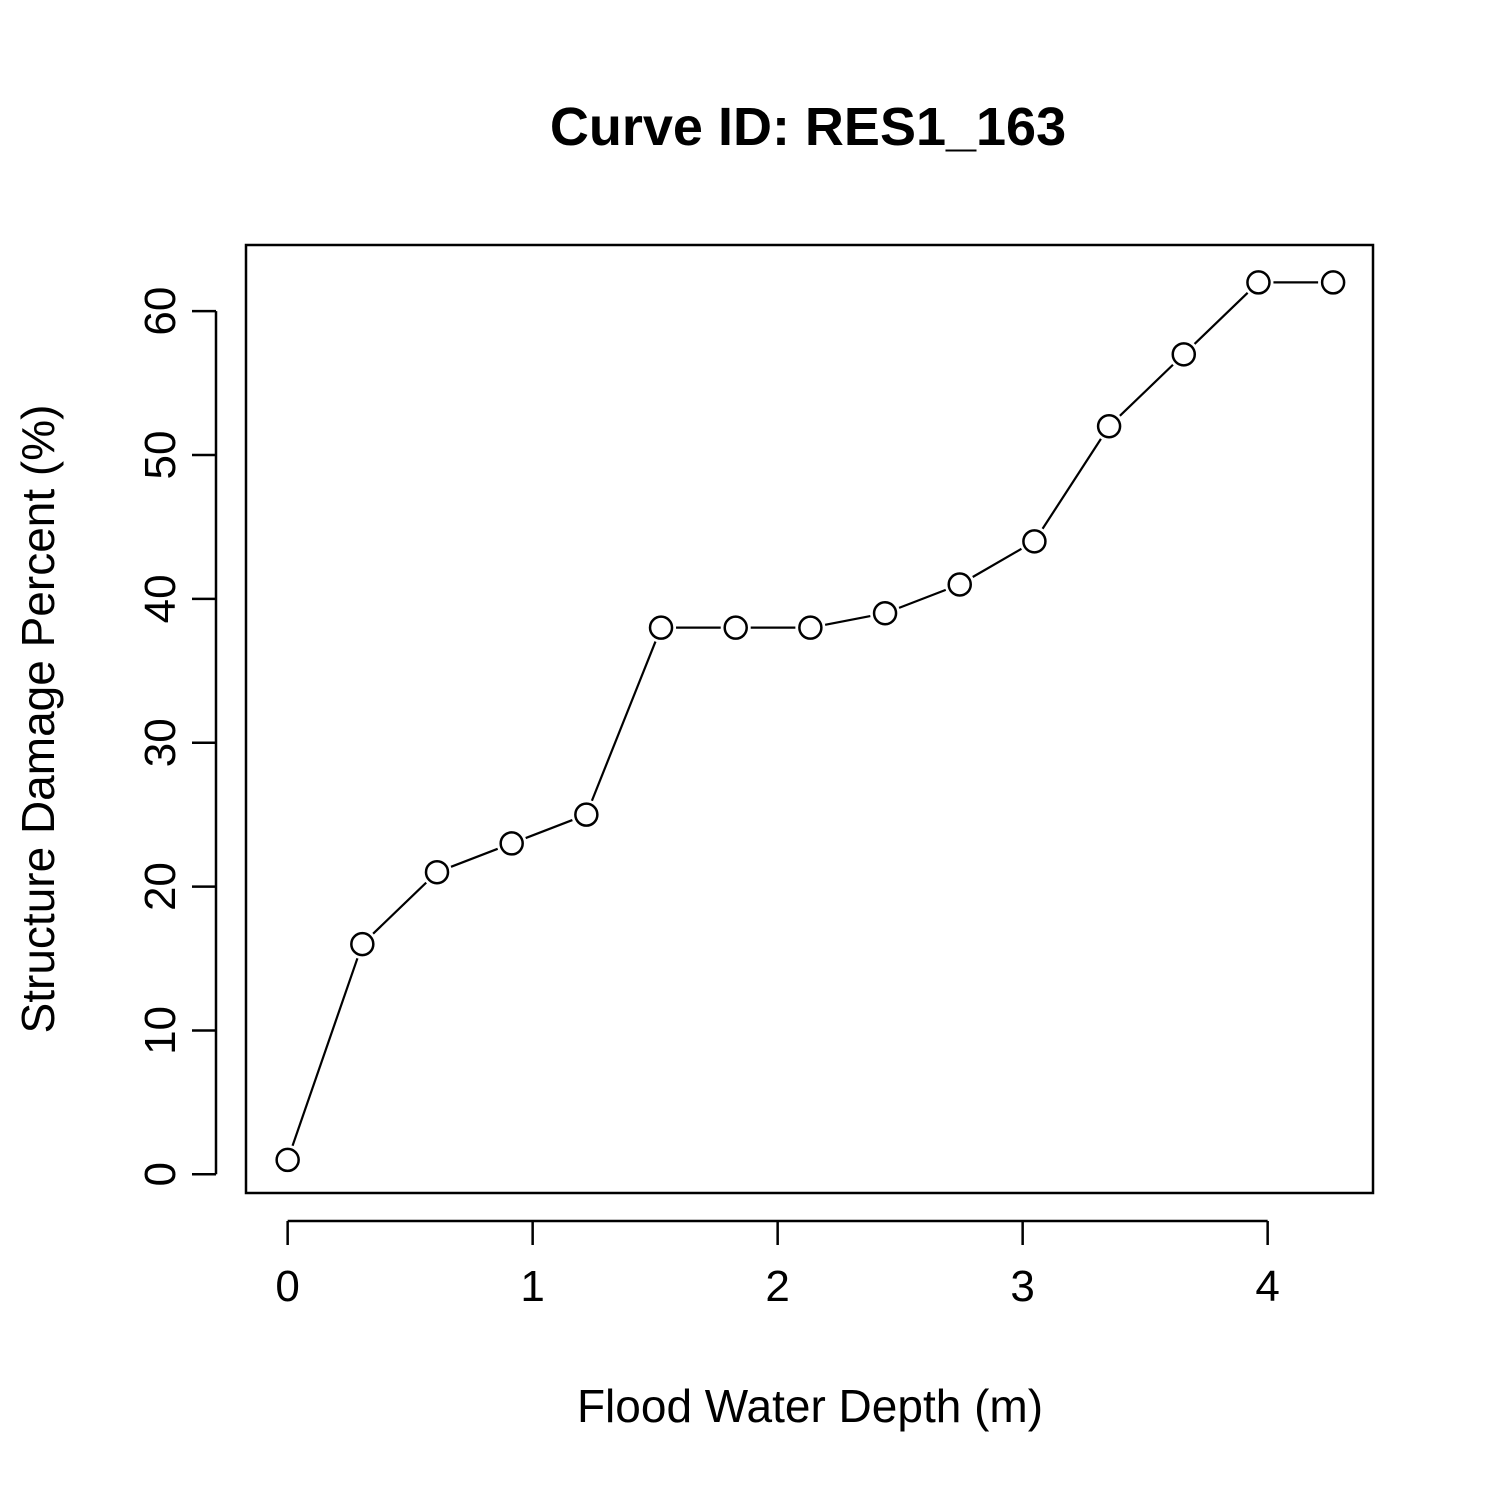  I want to click on y-tick-label: 30, so click(160, 742).